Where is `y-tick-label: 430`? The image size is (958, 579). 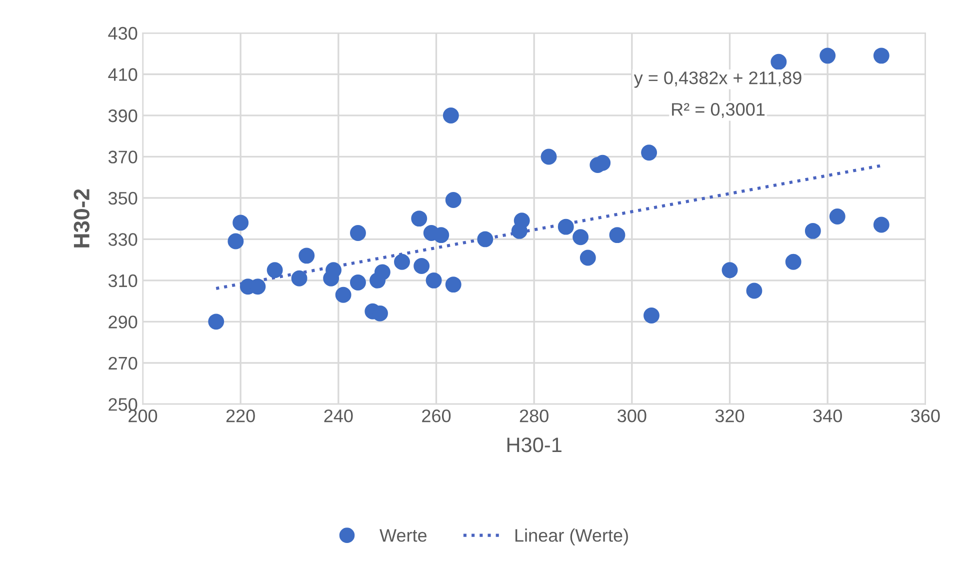
y-tick-label: 430 is located at coordinates (123, 33).